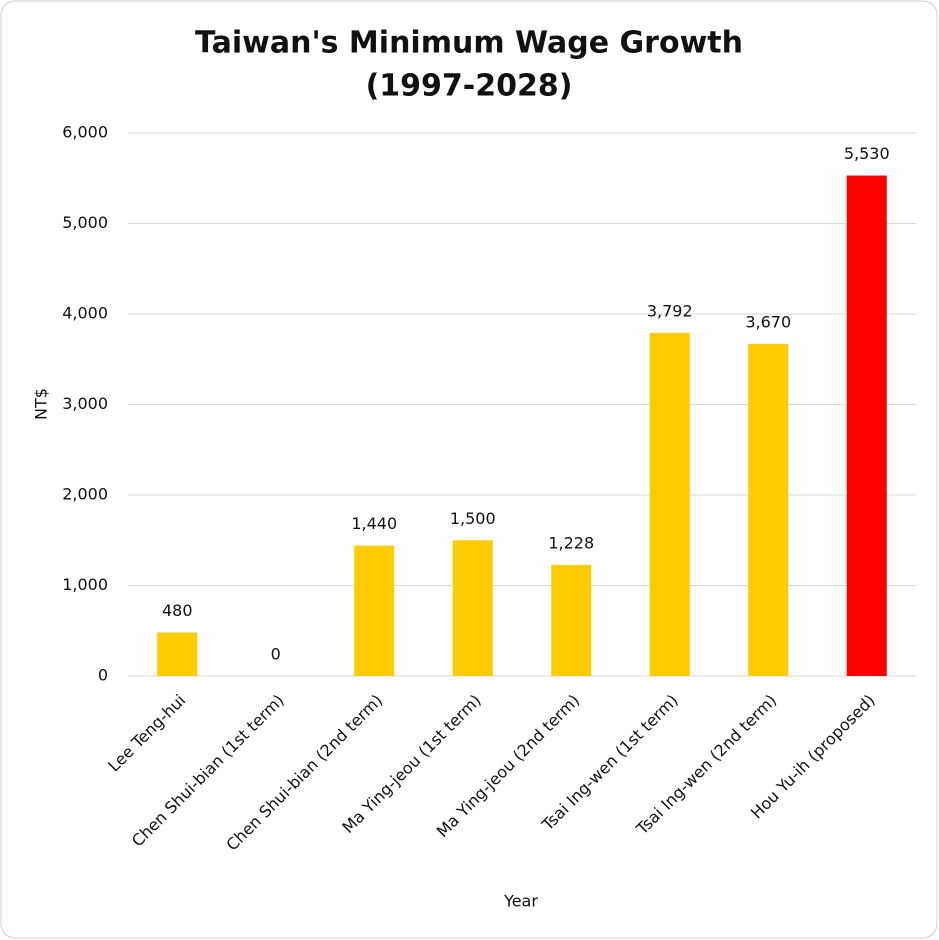 The image size is (939, 940). I want to click on y-tick-label: 1,000, so click(85, 584).